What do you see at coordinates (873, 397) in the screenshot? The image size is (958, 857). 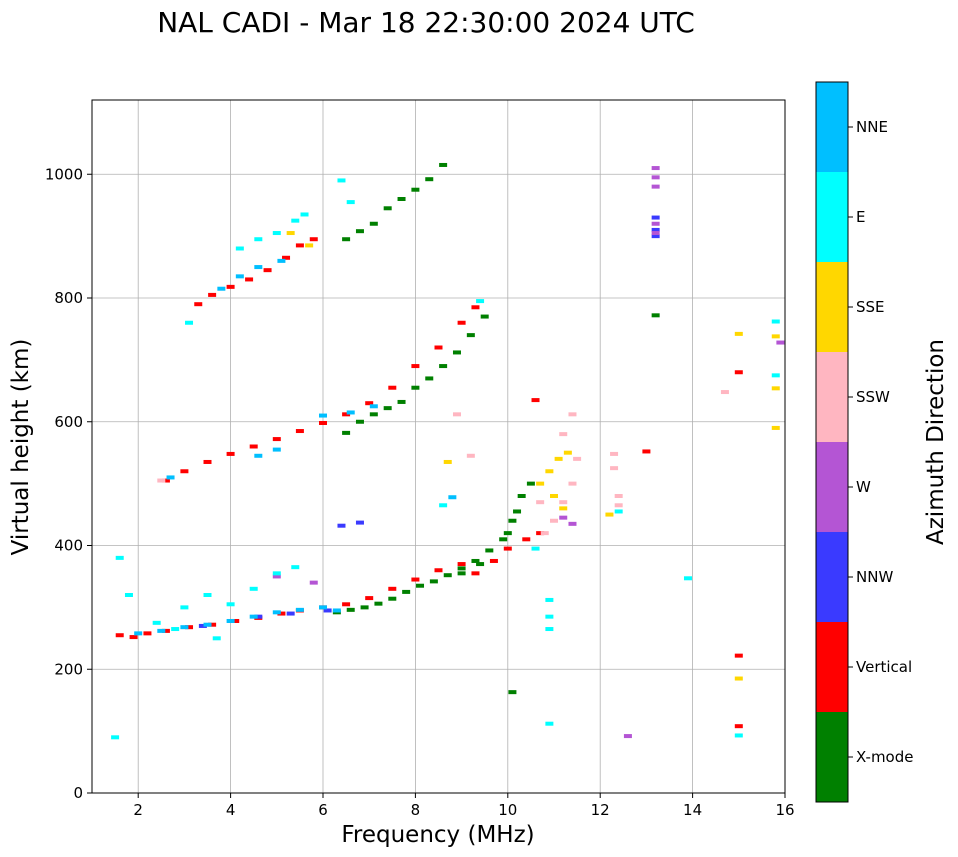 I see `colorbar-tick-label: SSW` at bounding box center [873, 397].